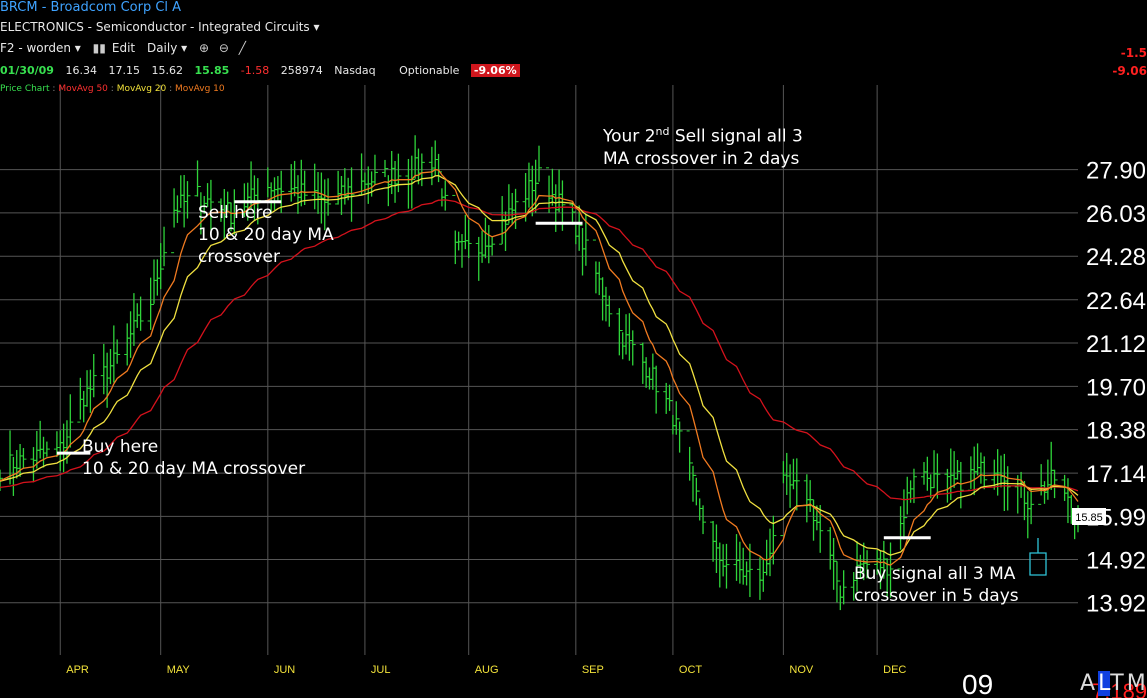 This screenshot has height=698, width=1147. Describe the element at coordinates (1116, 257) in the screenshot. I see `y-tick-label: 24.28` at that location.